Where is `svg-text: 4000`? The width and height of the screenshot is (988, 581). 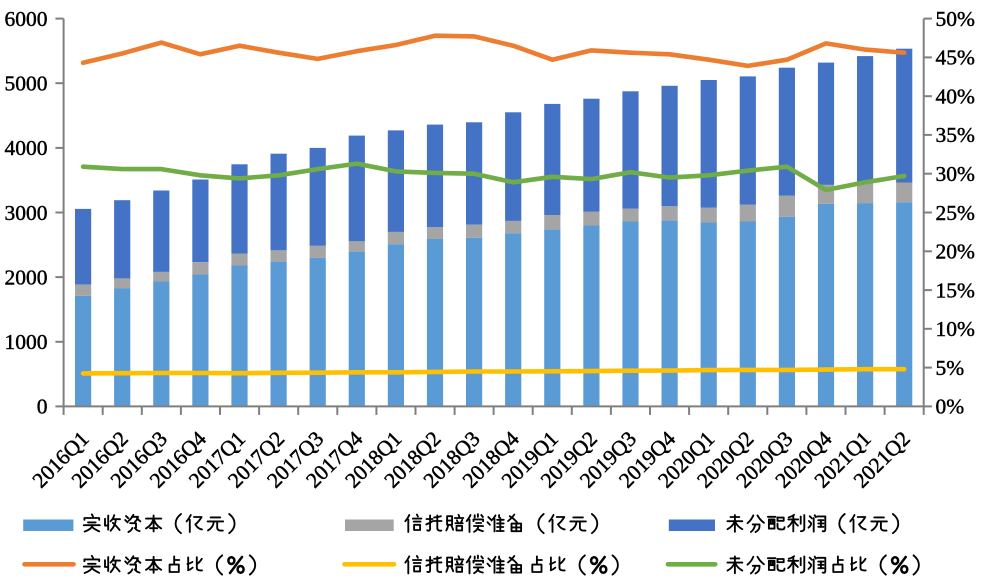 svg-text: 4000 is located at coordinates (26, 148).